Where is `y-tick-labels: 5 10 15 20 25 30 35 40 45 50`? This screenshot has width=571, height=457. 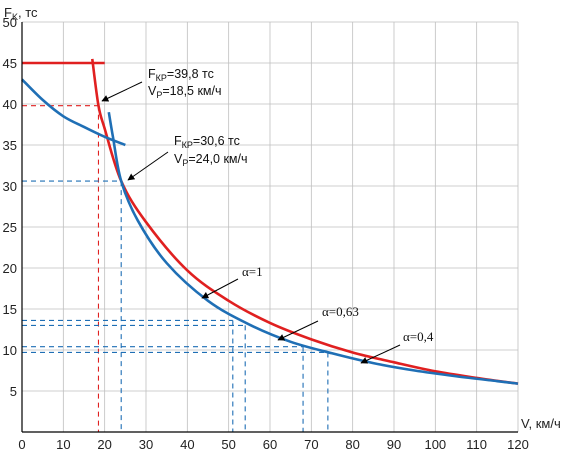 y-tick-labels: 5 10 15 20 25 30 35 40 45 50 is located at coordinates (10, 207).